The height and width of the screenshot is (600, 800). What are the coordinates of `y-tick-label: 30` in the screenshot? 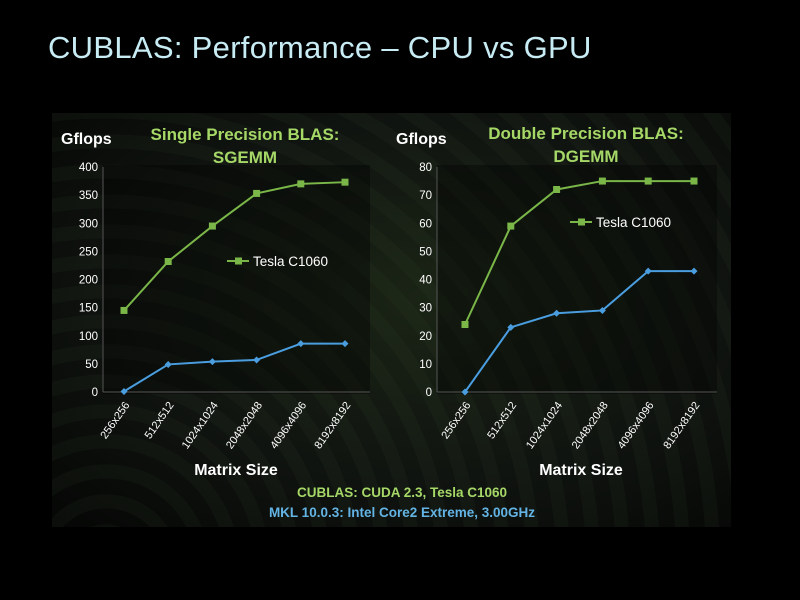 It's located at (425, 309).